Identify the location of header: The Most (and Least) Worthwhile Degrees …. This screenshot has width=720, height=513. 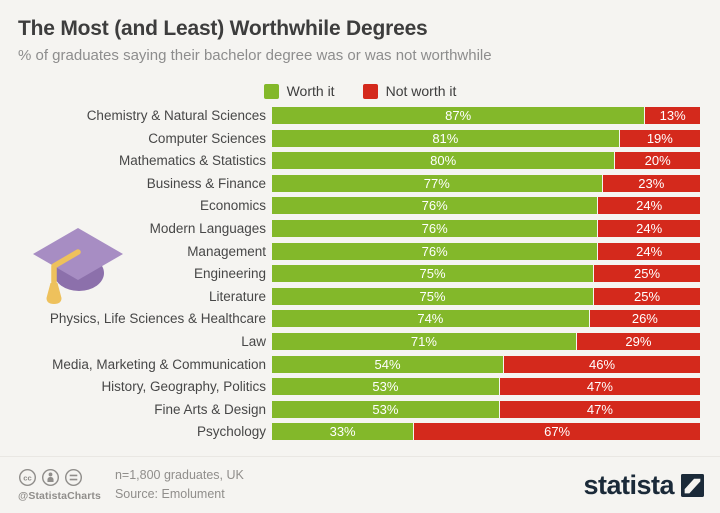
(360, 33).